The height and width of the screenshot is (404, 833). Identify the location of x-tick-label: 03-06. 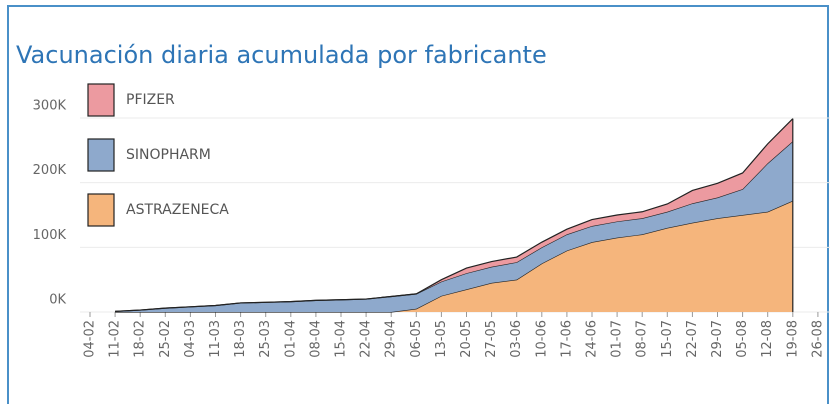
(516, 339).